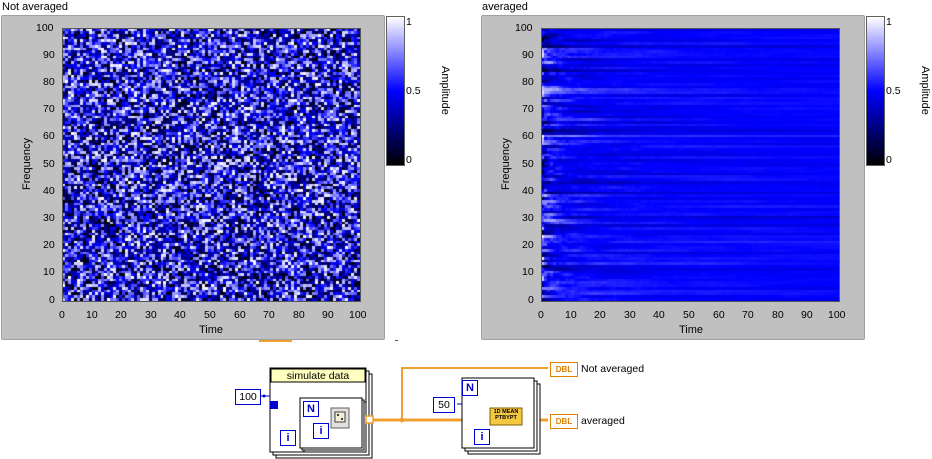 The width and height of the screenshot is (932, 459). What do you see at coordinates (62, 315) in the screenshot?
I see `graph1-x-tick: 0` at bounding box center [62, 315].